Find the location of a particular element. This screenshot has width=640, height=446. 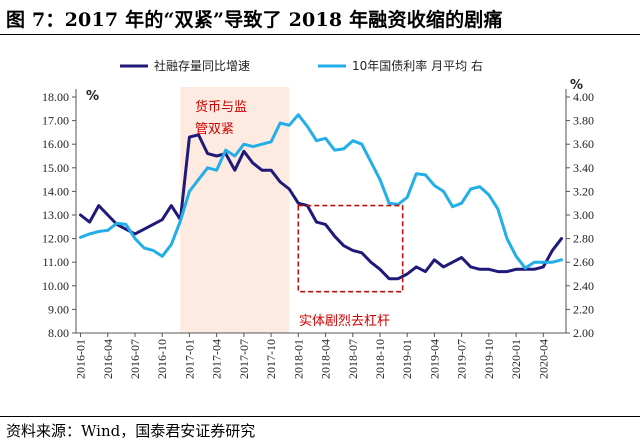

annotation-tightening-line: 管双紧 is located at coordinates (214, 129).